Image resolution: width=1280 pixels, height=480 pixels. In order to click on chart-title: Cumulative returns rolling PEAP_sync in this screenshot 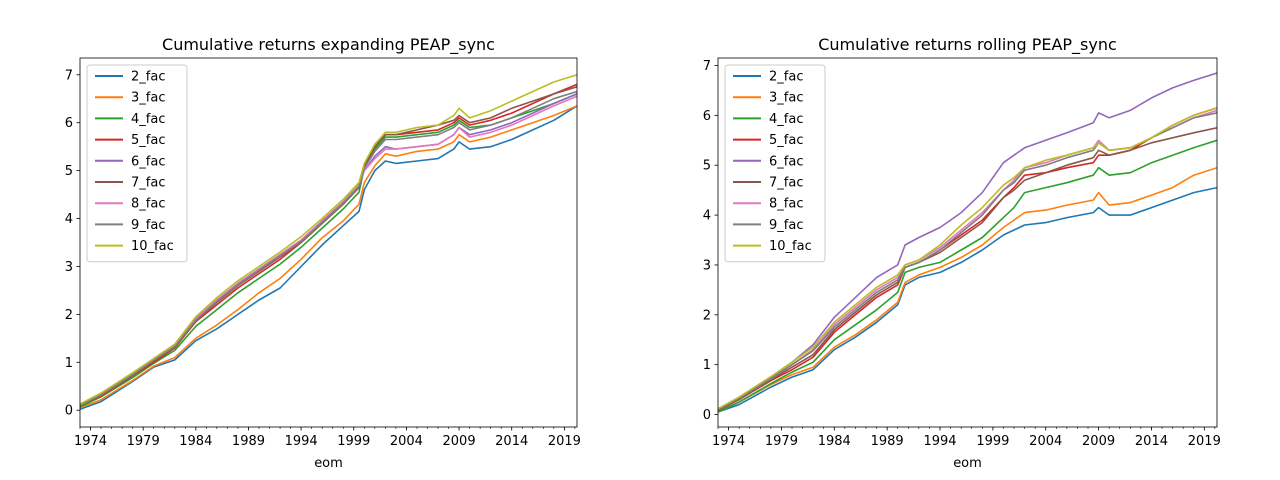, I will do `click(967, 45)`.